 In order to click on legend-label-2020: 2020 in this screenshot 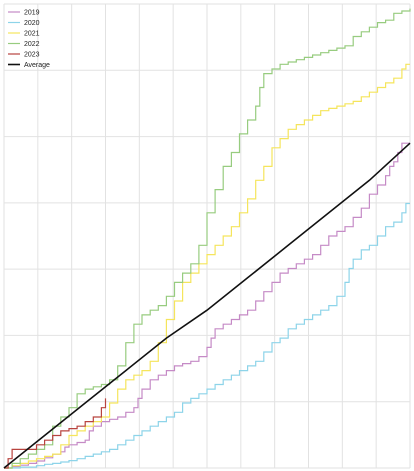, I will do `click(32, 23)`.